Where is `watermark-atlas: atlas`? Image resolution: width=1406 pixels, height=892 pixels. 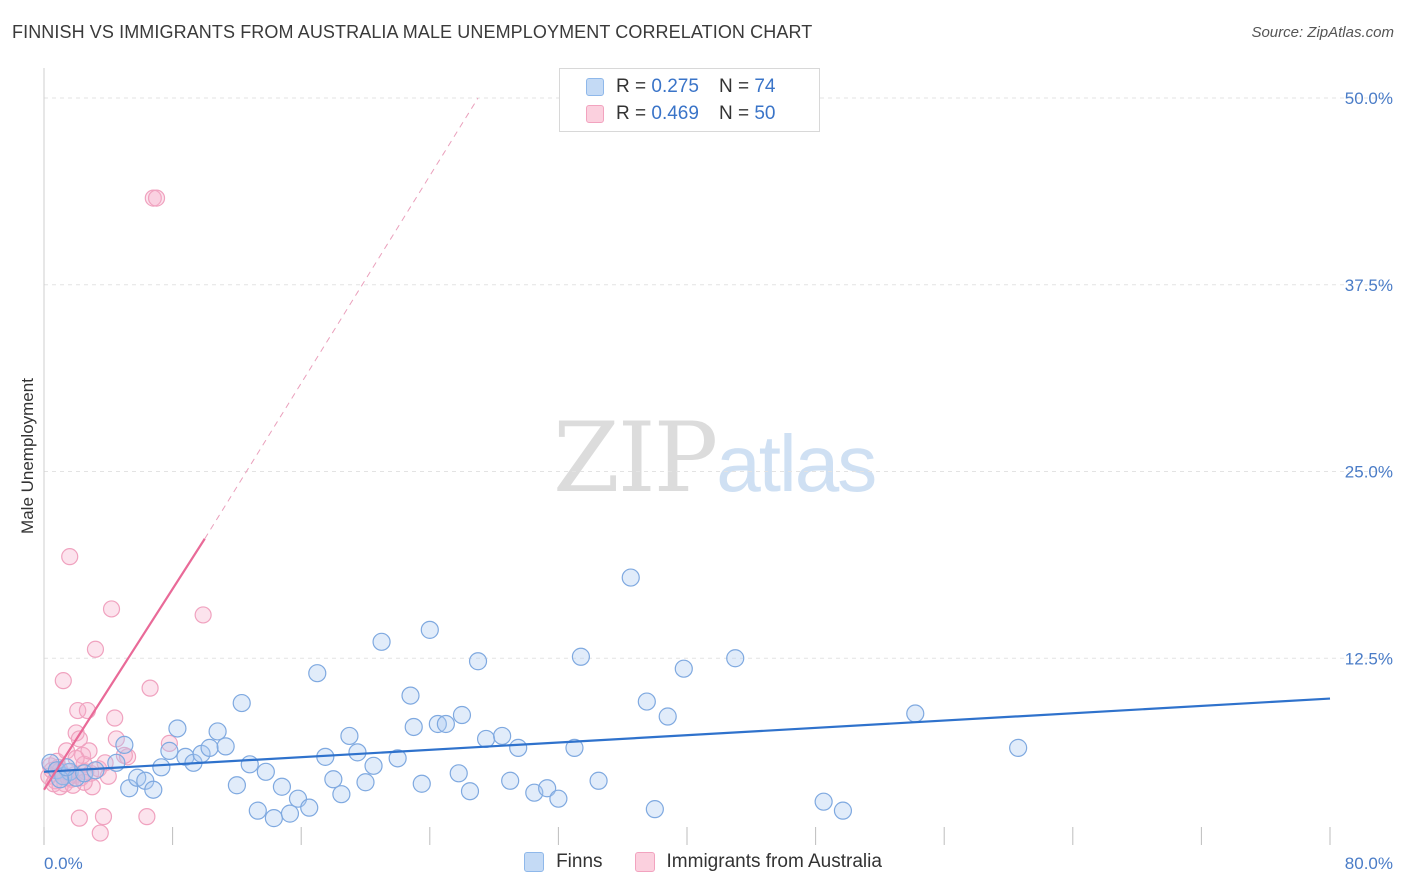 watermark-atlas: atlas is located at coordinates (796, 463).